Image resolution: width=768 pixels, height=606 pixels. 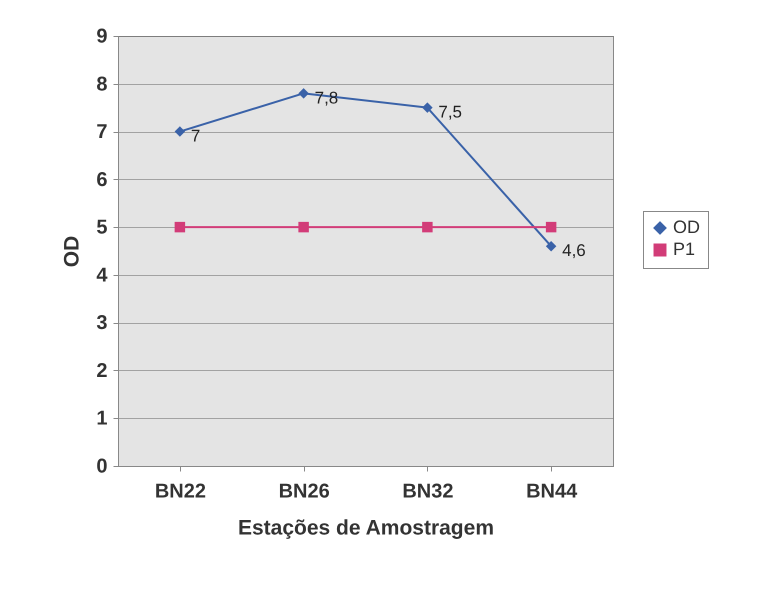 I want to click on y-tick-label: 8, so click(x=102, y=84).